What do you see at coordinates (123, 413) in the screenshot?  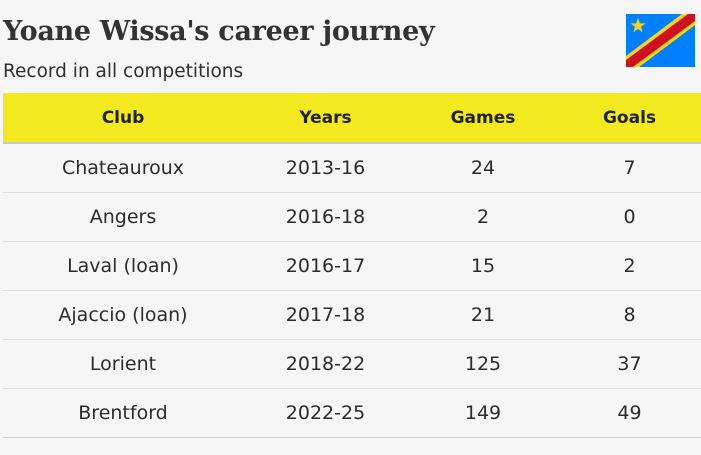 I see `cell-club: Brentford` at bounding box center [123, 413].